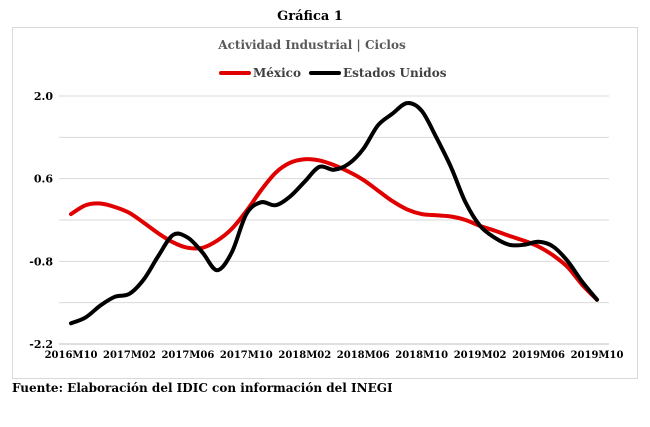  Describe the element at coordinates (41, 220) in the screenshot. I see `y-tick-labels: -2.2 -0.8 0.6 2.0` at that location.